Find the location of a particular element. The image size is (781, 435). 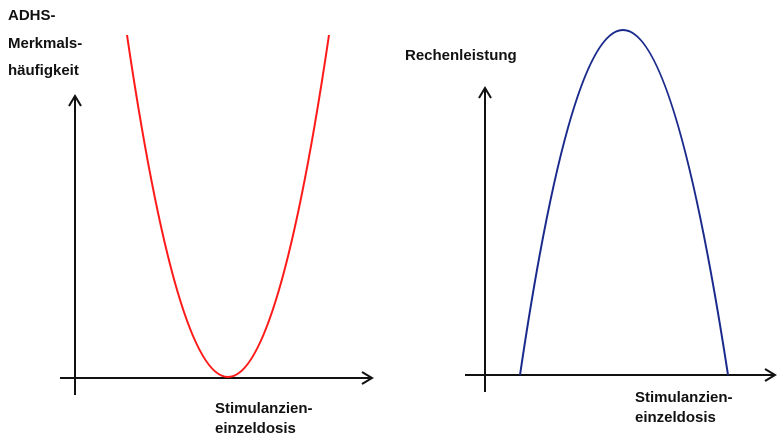

y-label: Merkmals- is located at coordinates (45, 43).